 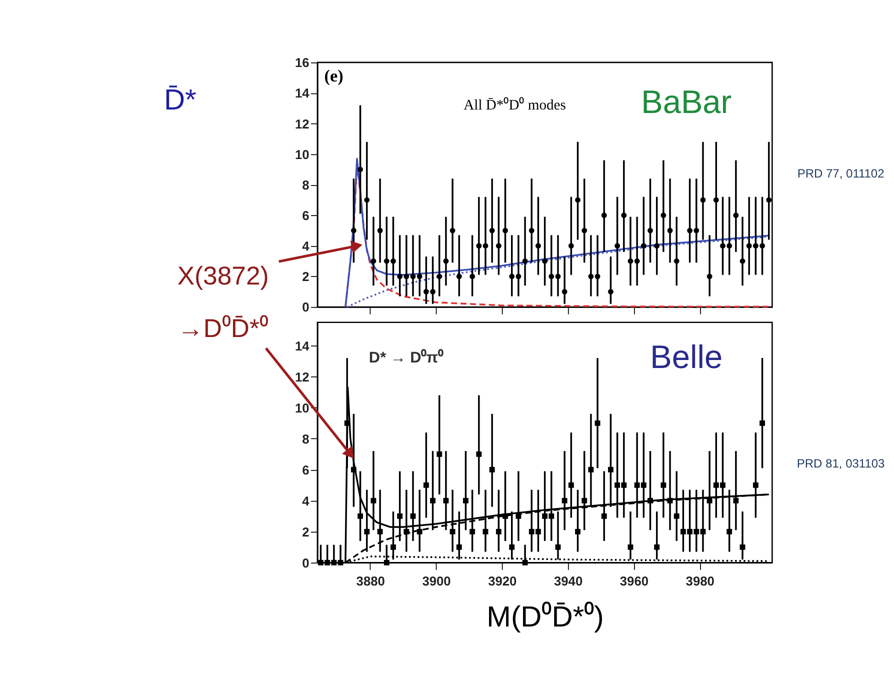 I want to click on annotation: BaBar, so click(x=686, y=101).